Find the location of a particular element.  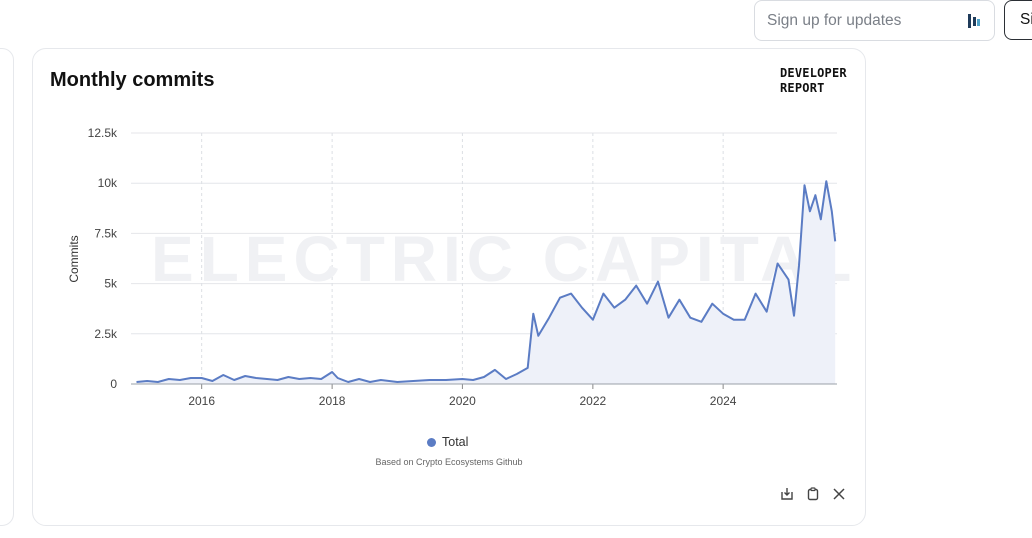

x-share-icon is located at coordinates (839, 494).